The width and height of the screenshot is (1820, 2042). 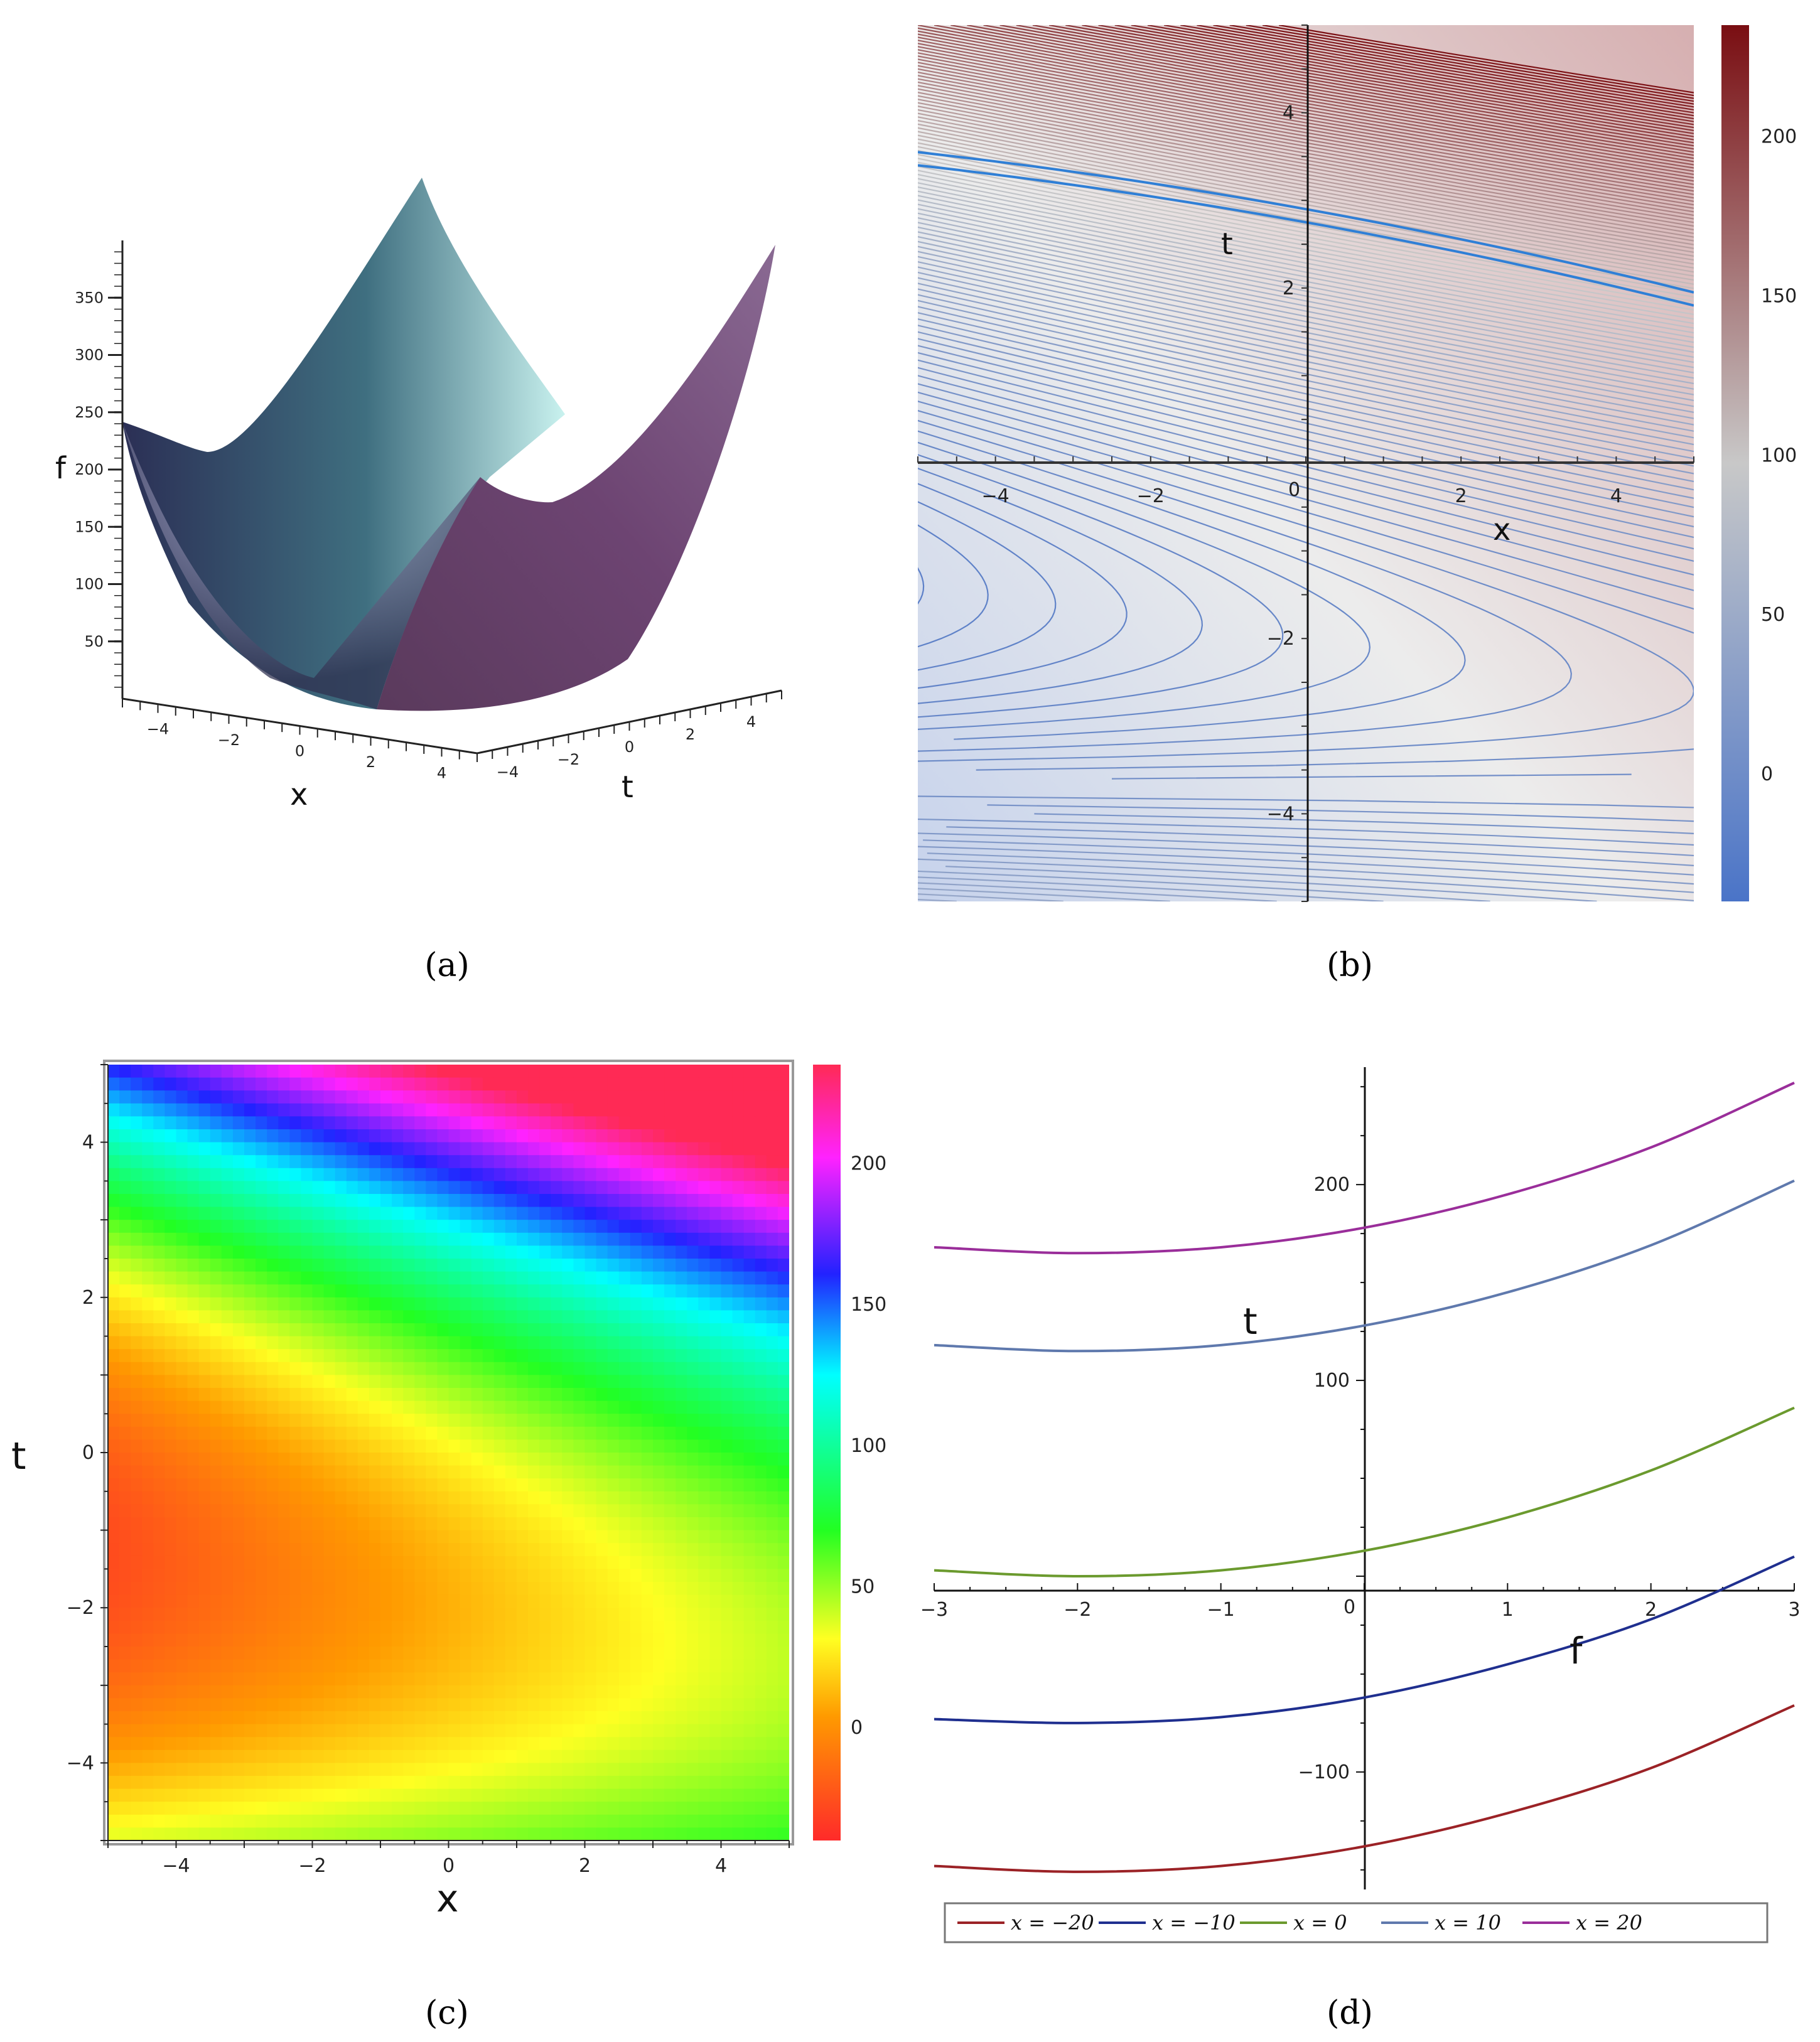 What do you see at coordinates (1461, 496) in the screenshot?
I see `x-tick-label: 2` at bounding box center [1461, 496].